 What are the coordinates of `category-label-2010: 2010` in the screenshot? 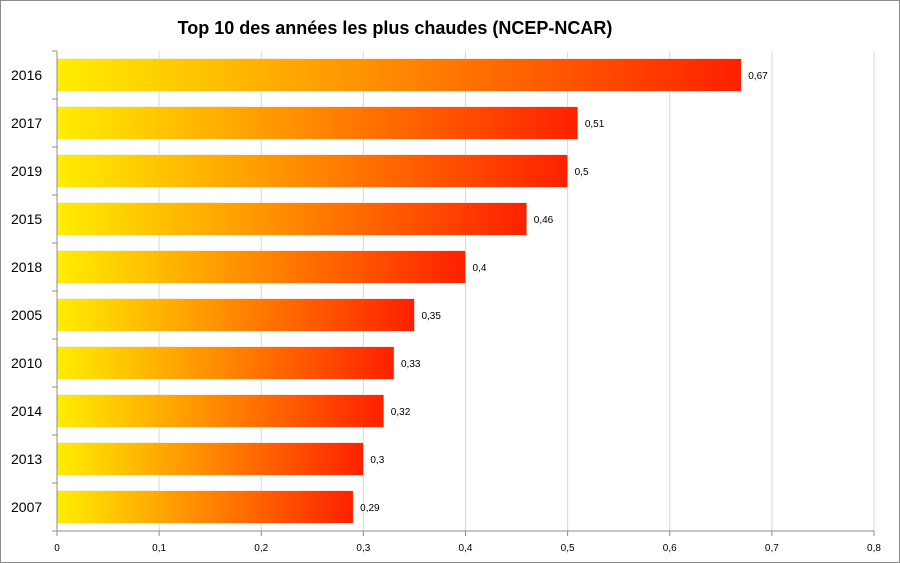 It's located at (26, 363).